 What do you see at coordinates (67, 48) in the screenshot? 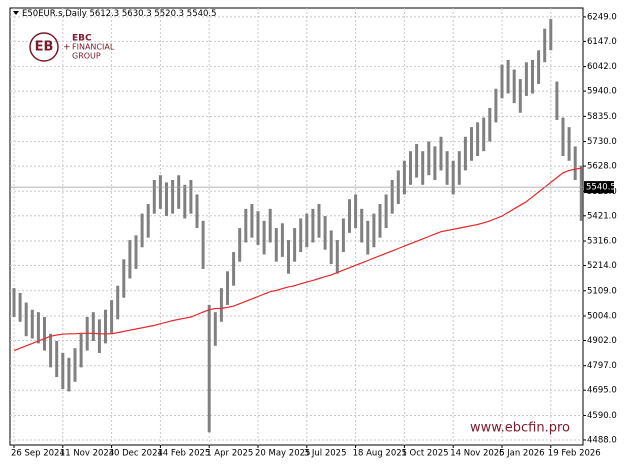
I see `logo-plus: +` at bounding box center [67, 48].